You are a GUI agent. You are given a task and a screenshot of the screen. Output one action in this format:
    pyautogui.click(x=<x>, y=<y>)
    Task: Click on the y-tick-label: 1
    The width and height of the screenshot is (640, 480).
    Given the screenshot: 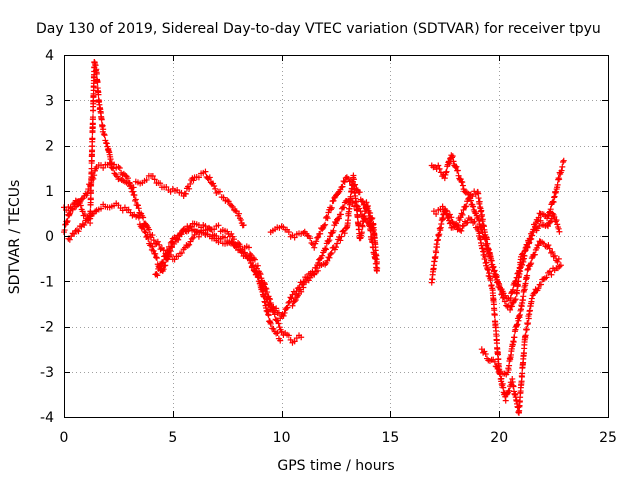 What is the action you would take?
    pyautogui.click(x=49, y=192)
    